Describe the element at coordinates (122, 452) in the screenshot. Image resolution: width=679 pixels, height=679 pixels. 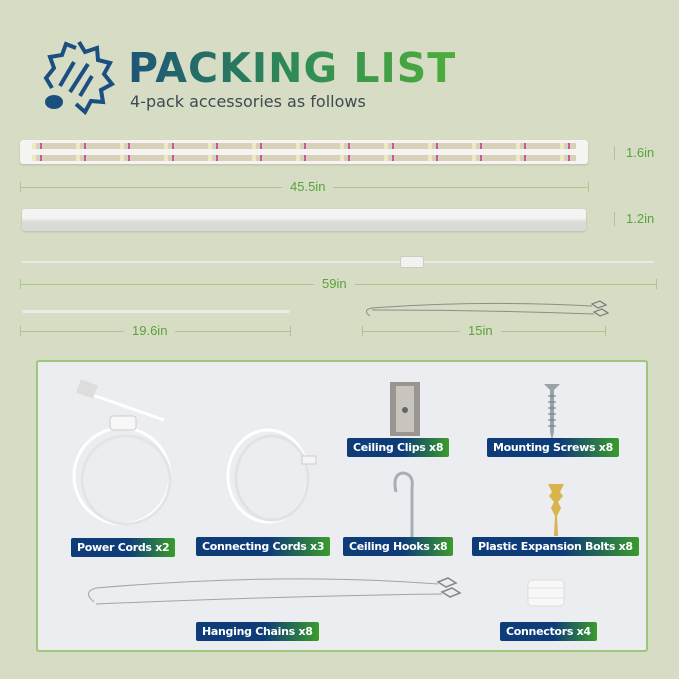
I see `power-cord-icon` at that location.